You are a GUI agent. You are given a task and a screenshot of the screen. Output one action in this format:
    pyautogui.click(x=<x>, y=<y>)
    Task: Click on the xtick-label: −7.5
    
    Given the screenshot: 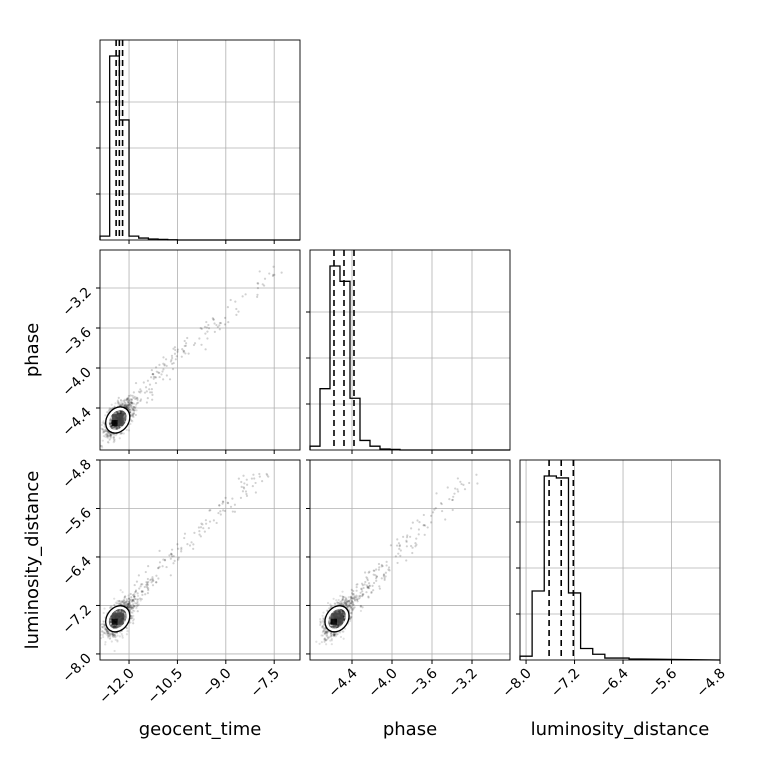 What is the action you would take?
    pyautogui.click(x=265, y=683)
    